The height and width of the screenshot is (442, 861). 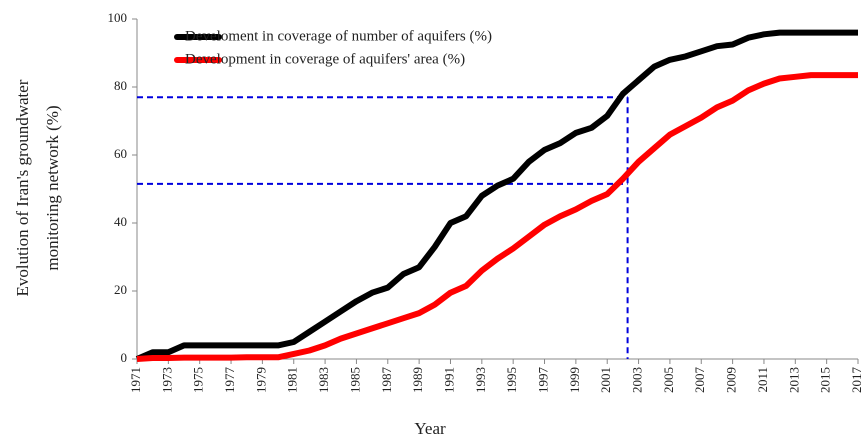 What do you see at coordinates (417, 380) in the screenshot?
I see `x-tick-label: 1989` at bounding box center [417, 380].